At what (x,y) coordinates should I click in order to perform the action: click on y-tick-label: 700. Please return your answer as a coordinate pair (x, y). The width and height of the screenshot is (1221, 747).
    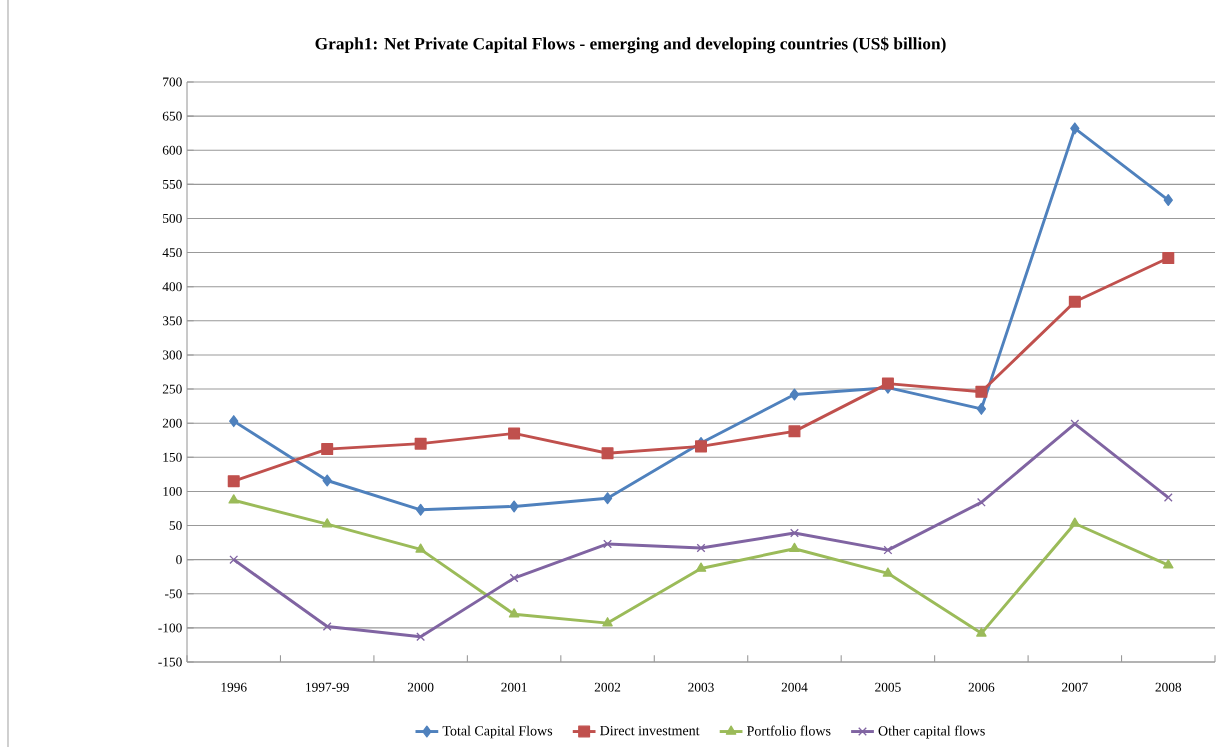
    Looking at the image, I should click on (172, 82).